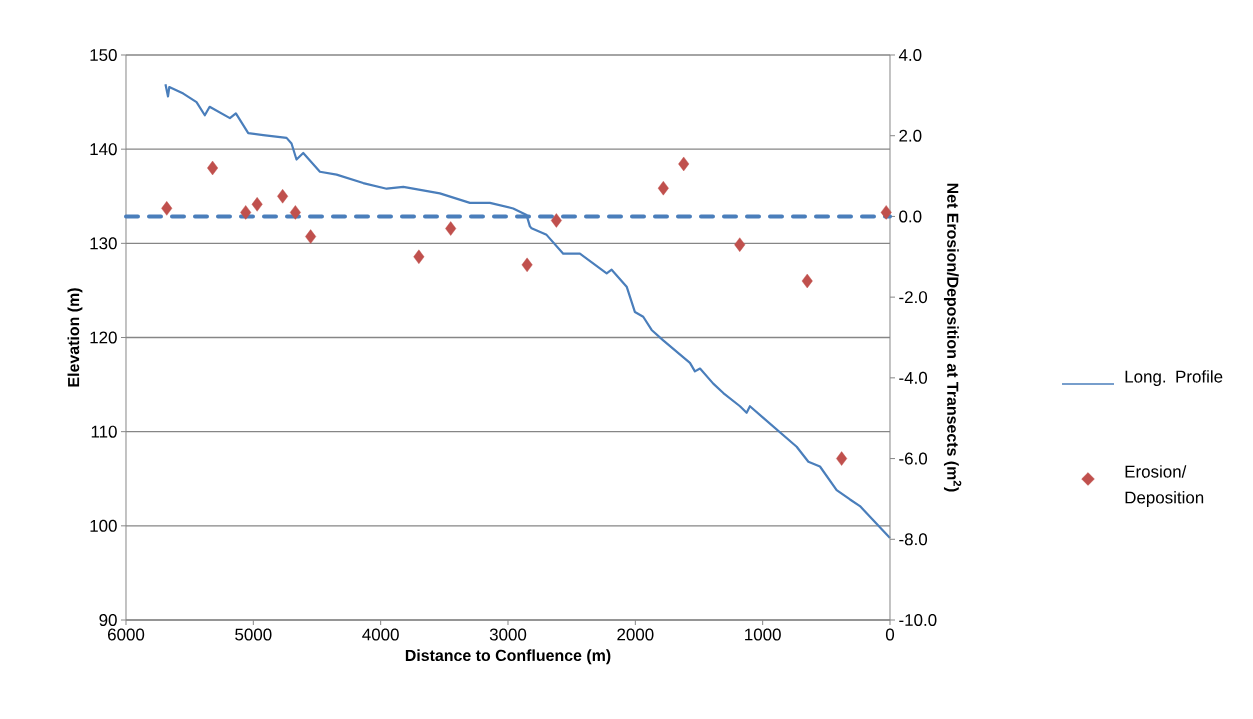 Image resolution: width=1253 pixels, height=719 pixels. What do you see at coordinates (910, 54) in the screenshot?
I see `y2-tick-label: 4.0` at bounding box center [910, 54].